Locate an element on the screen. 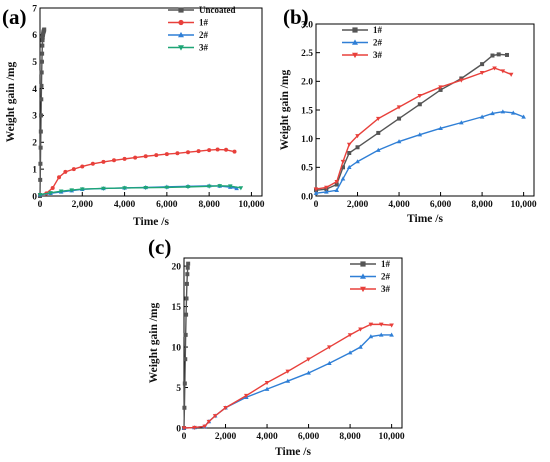 The image size is (550, 462). y-tick-label: 0 is located at coordinates (34, 197).